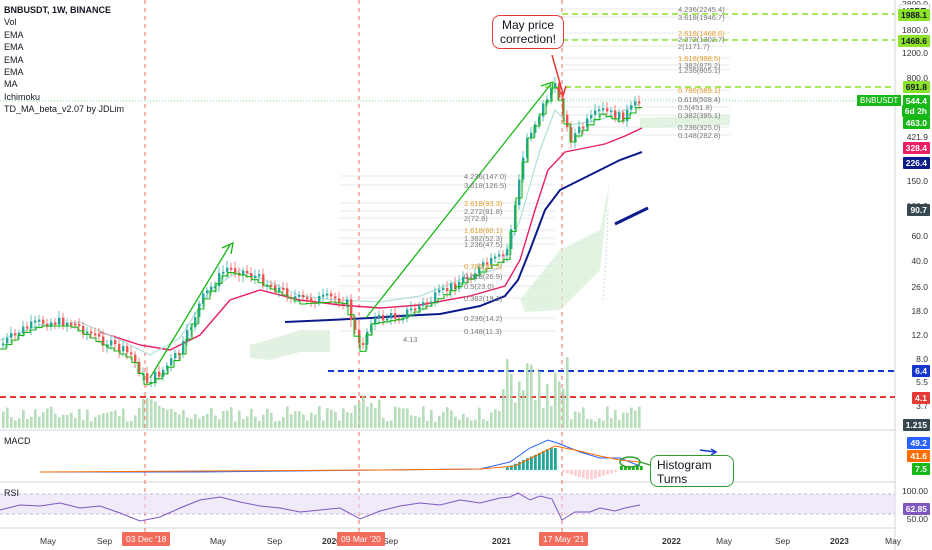 The width and height of the screenshot is (932, 550). Describe the element at coordinates (22, 96) in the screenshot. I see `legend-ichimoku: Ichimoku` at that location.